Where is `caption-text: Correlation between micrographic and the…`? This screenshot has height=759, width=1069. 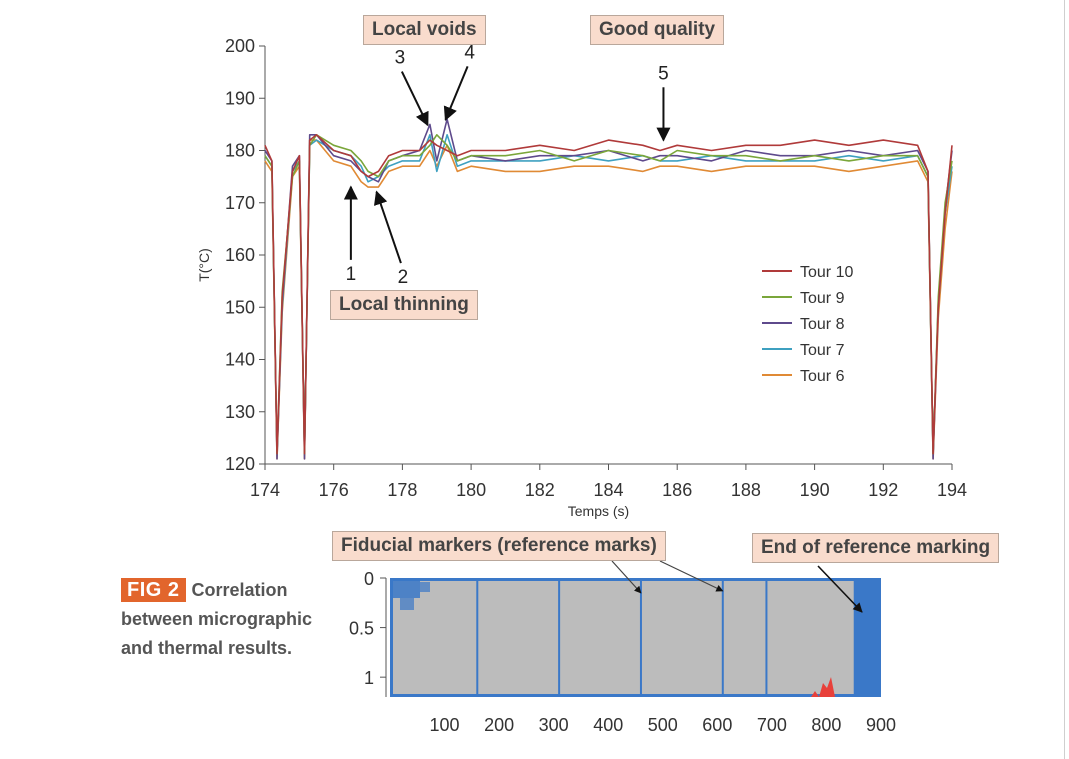
caption-text: Correlation between micrographic and the… is located at coordinates (217, 619).